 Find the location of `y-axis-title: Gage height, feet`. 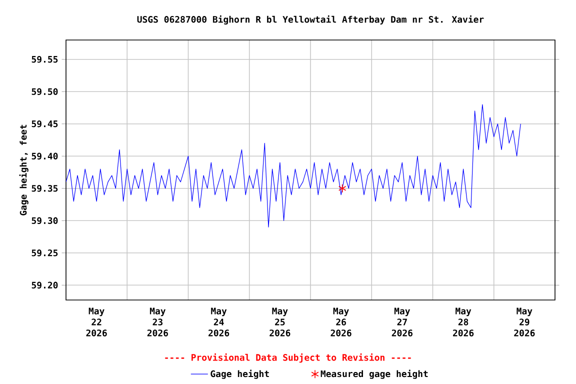

y-axis-title: Gage height, feet is located at coordinates (23, 170).